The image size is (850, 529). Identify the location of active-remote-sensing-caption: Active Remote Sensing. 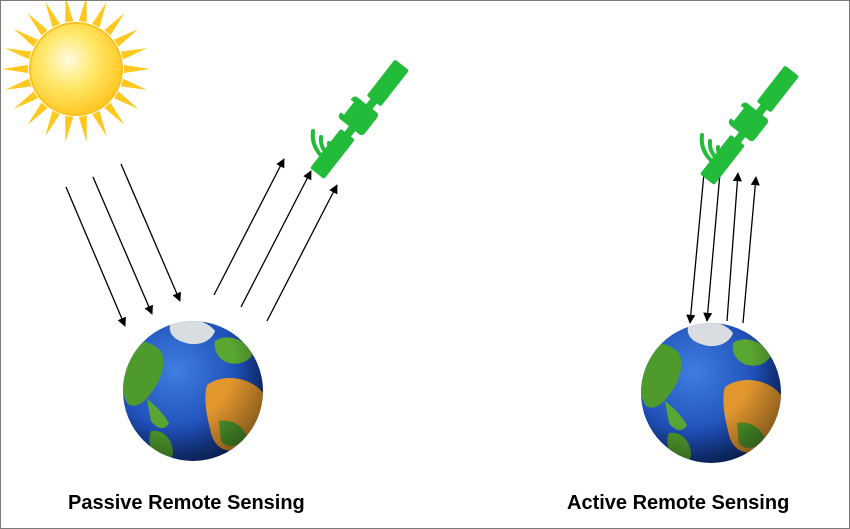
(678, 503).